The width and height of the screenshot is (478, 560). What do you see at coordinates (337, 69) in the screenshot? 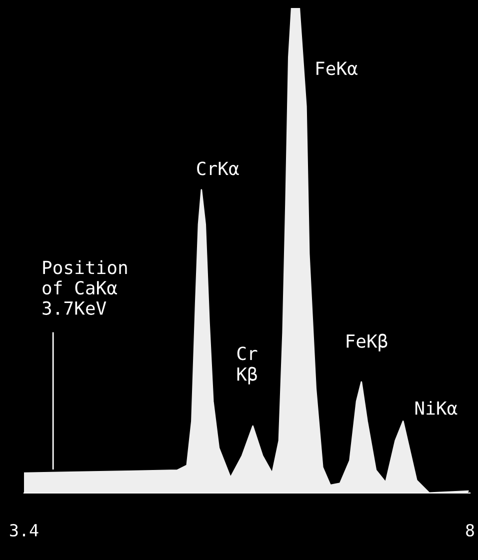
I see `annotation: FeKα` at bounding box center [337, 69].